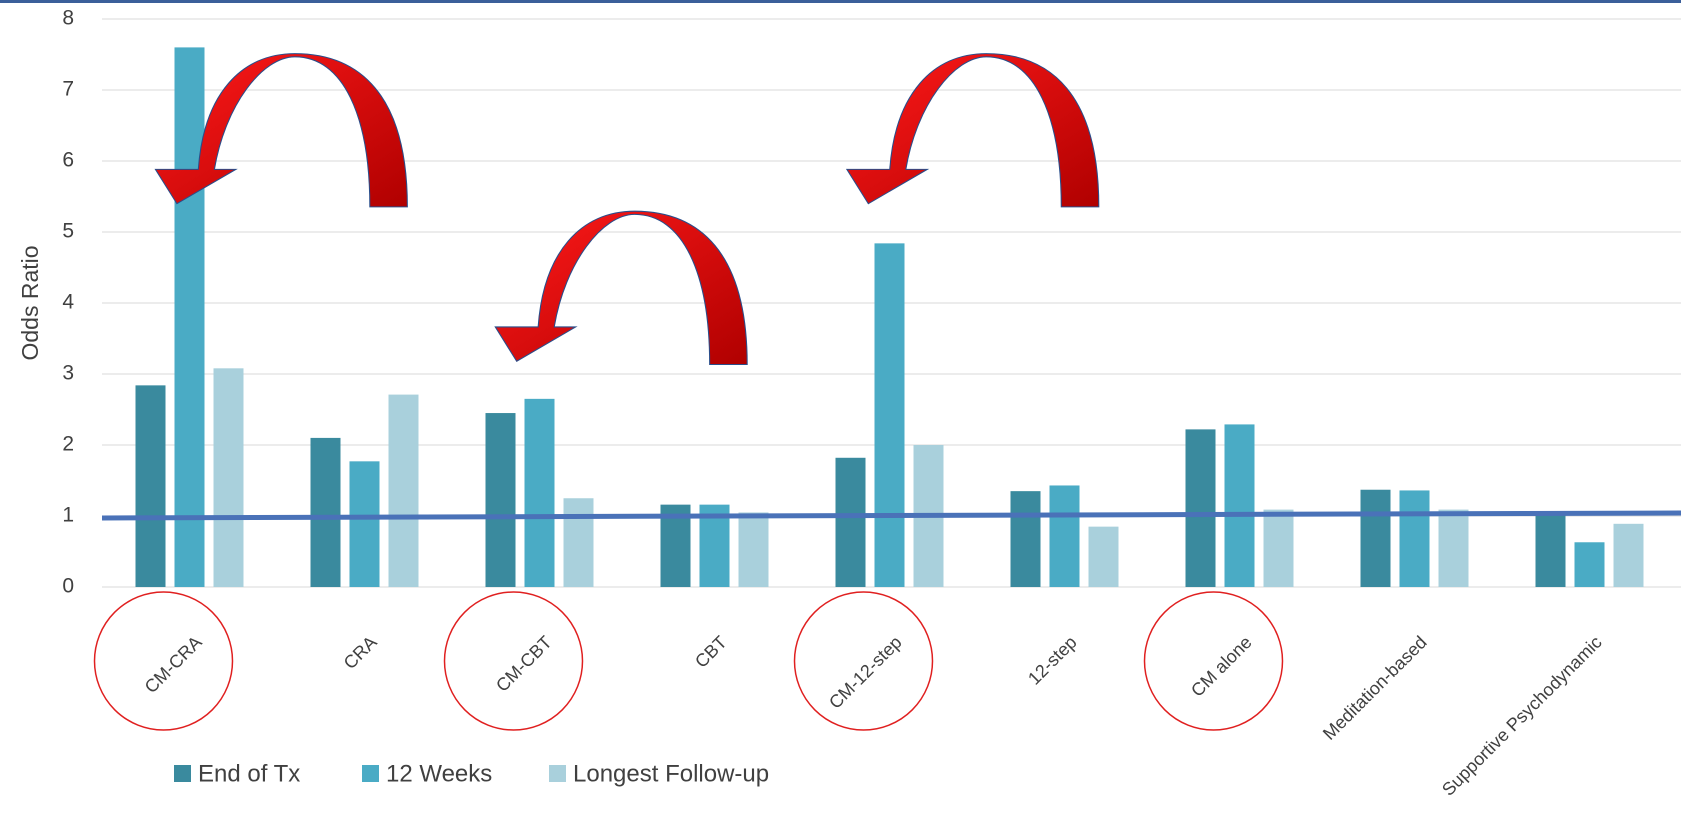  Describe the element at coordinates (1375, 688) in the screenshot. I see `x-tick-label: Meditation-based` at that location.